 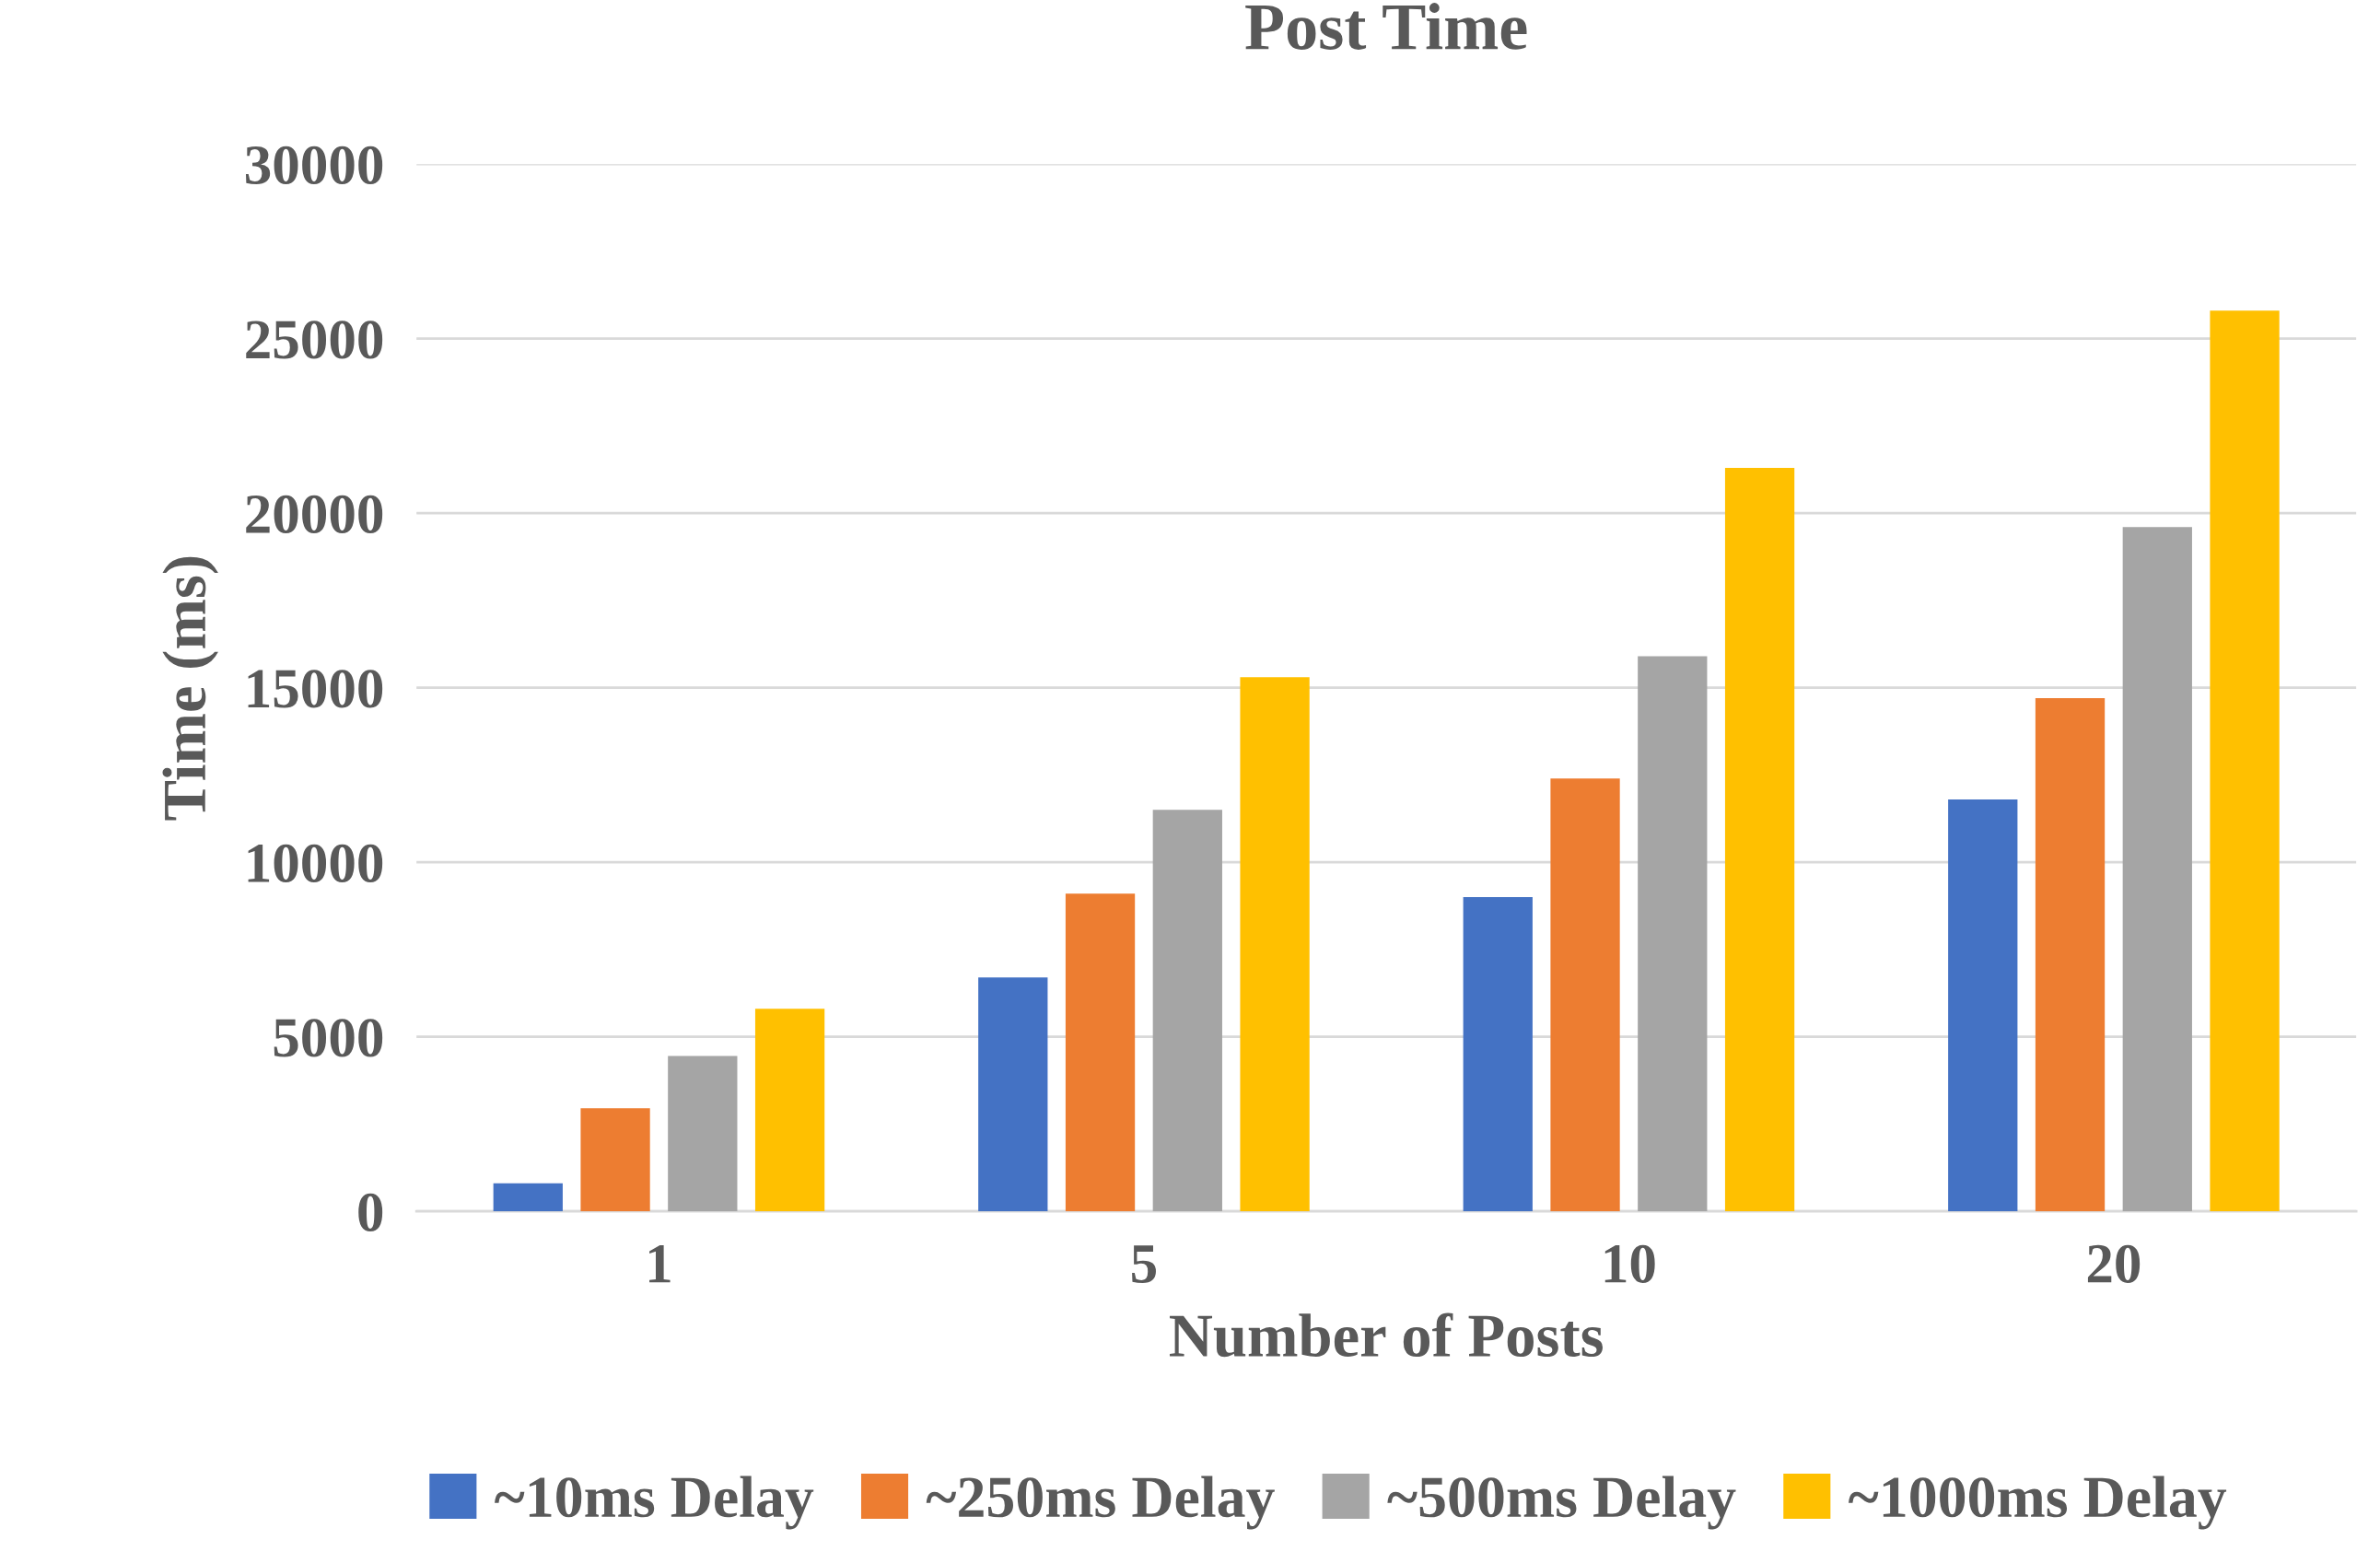 I want to click on chart-title: Post Time, so click(x=1386, y=26).